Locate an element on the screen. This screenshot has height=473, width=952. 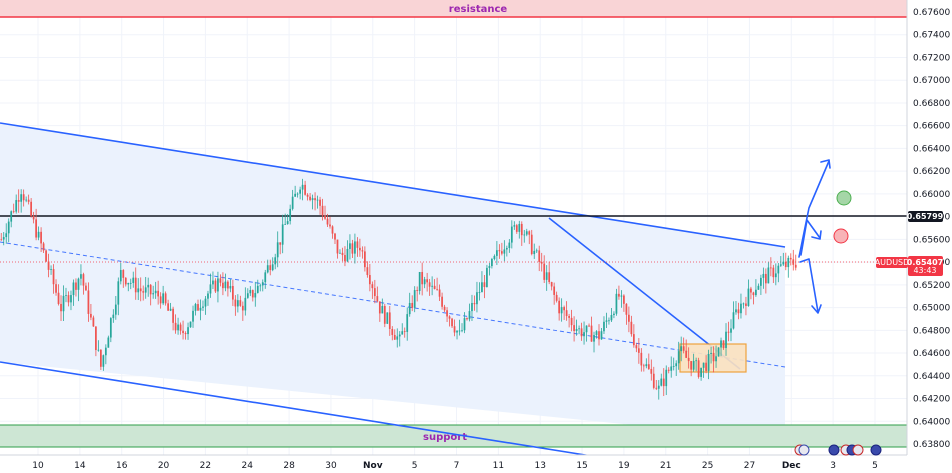
time-tick-label: 30 is located at coordinates (331, 466).